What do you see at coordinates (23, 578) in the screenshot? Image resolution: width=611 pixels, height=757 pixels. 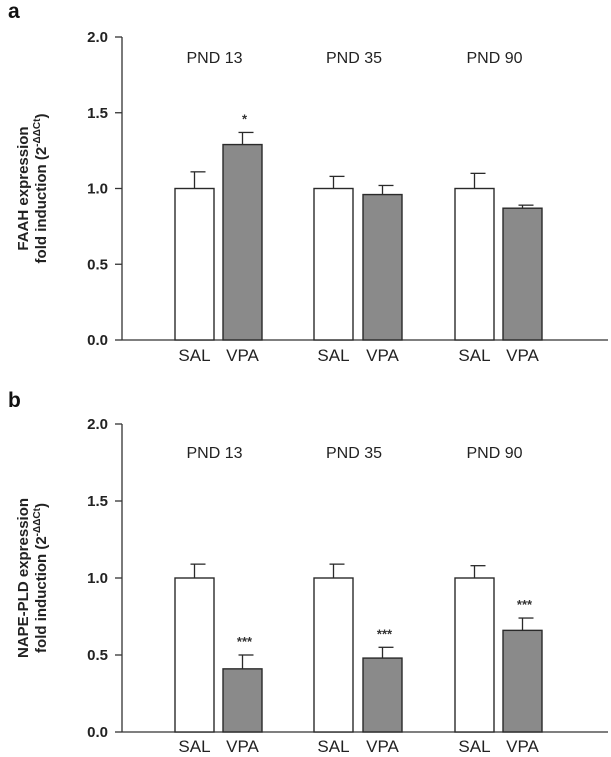 I see `y-axis-label-line1: NAPE-PLD expression` at bounding box center [23, 578].